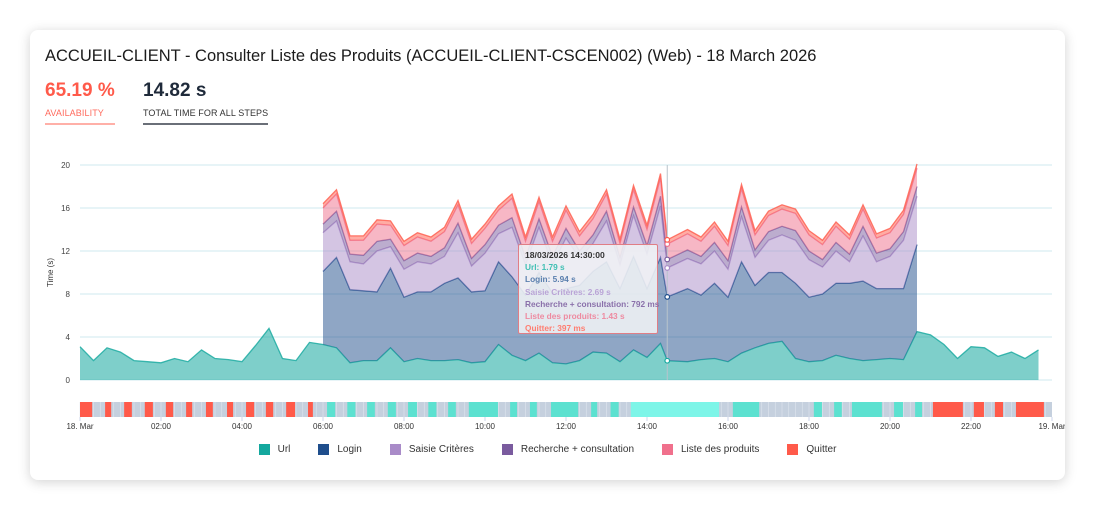  What do you see at coordinates (559, 354) in the screenshot?
I see `area-url` at bounding box center [559, 354].